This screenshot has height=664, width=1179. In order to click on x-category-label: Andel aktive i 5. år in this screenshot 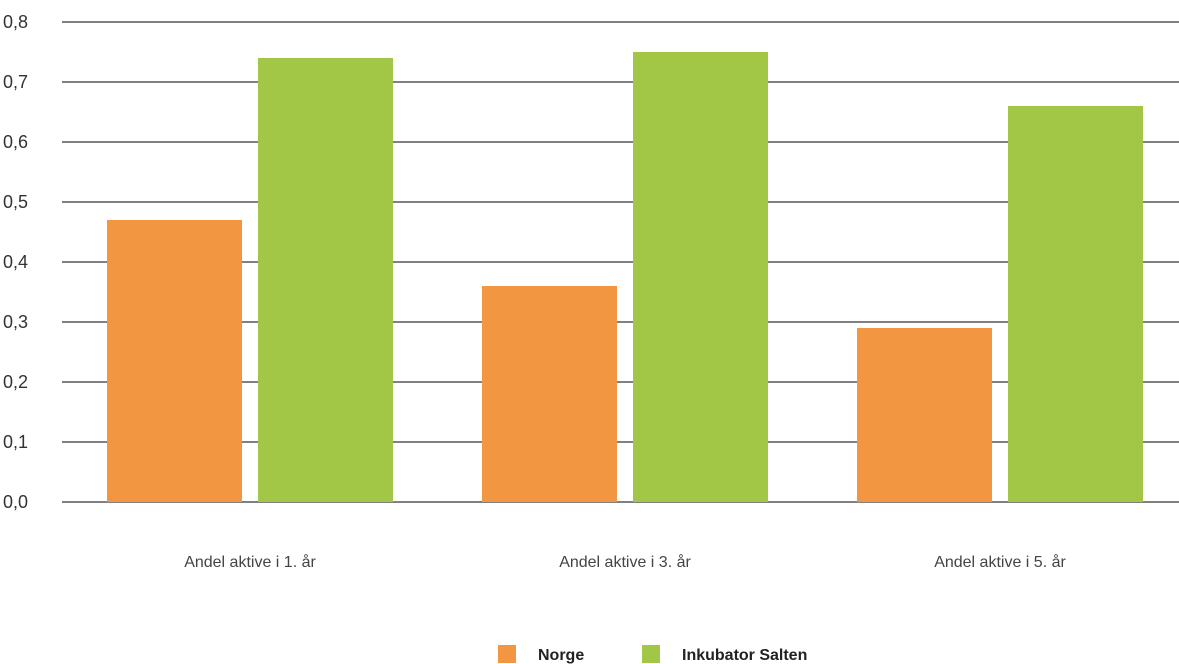, I will do `click(1000, 562)`.